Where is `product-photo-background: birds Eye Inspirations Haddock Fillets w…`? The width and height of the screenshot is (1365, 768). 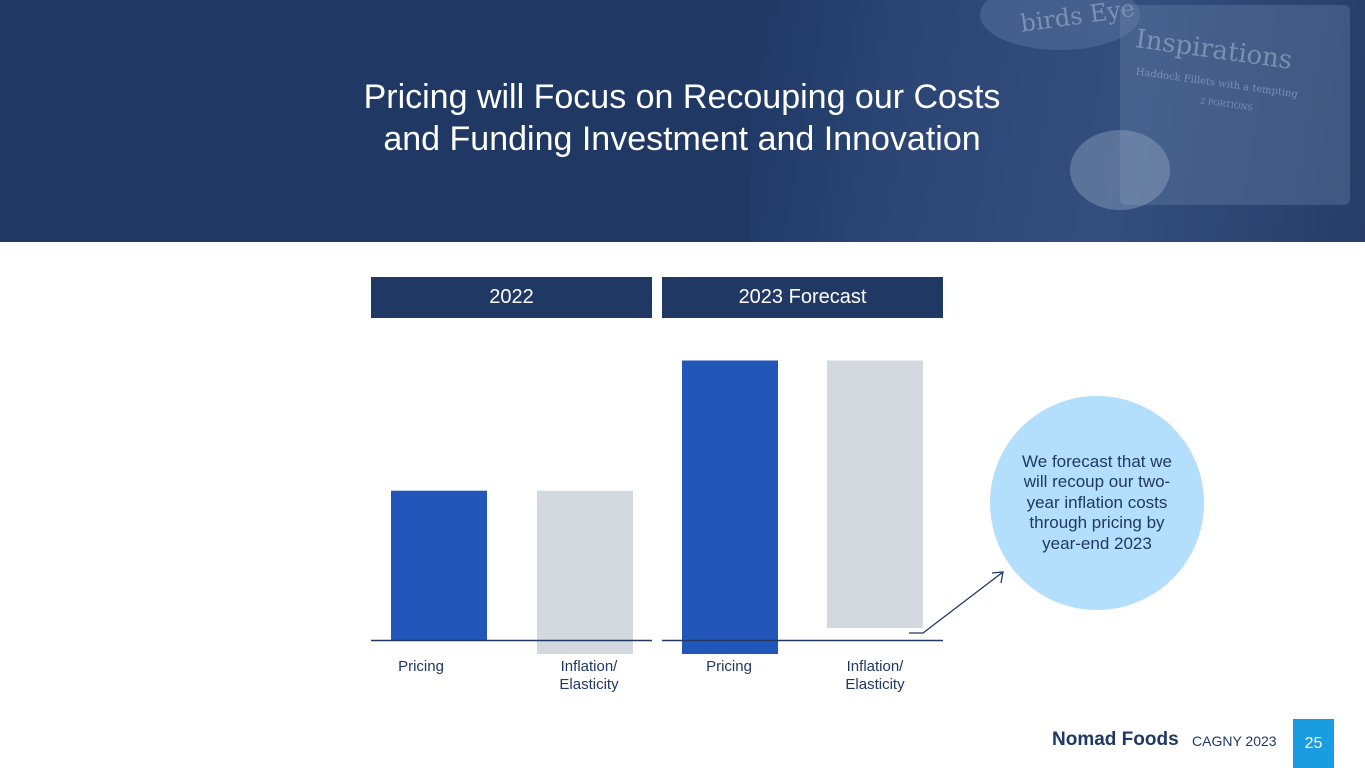 product-photo-background: birds Eye Inspirations Haddock Fillets w… is located at coordinates (1057, 121).